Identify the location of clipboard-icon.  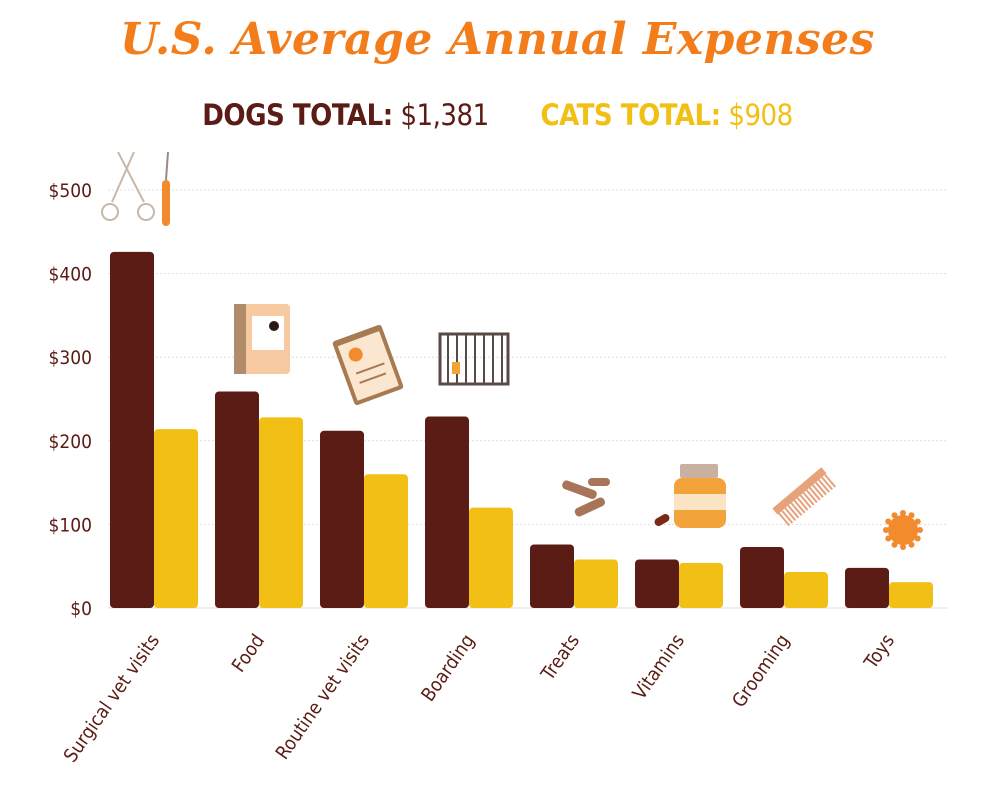
(368, 365).